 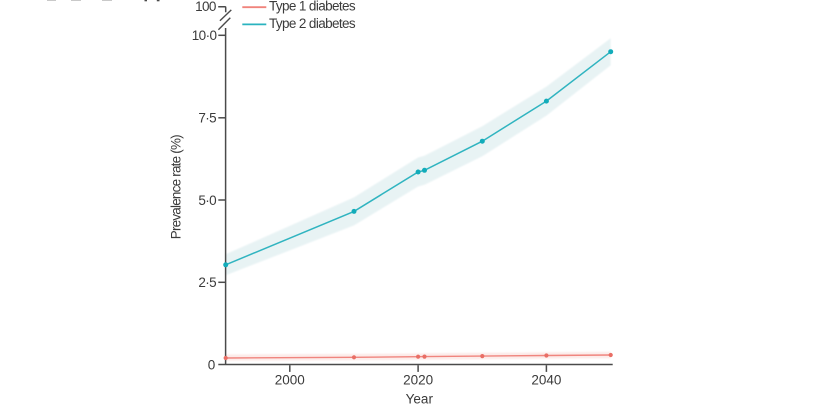 What do you see at coordinates (312, 7) in the screenshot?
I see `svg-text: Type 1 diabetes` at bounding box center [312, 7].